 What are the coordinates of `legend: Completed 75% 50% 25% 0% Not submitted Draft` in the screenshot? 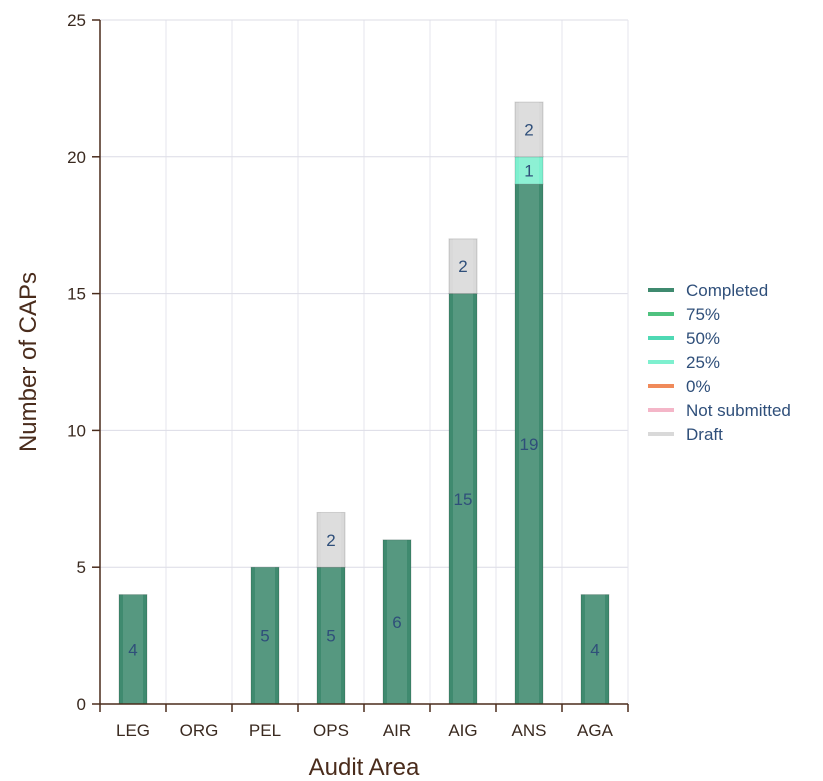 It's located at (719, 362).